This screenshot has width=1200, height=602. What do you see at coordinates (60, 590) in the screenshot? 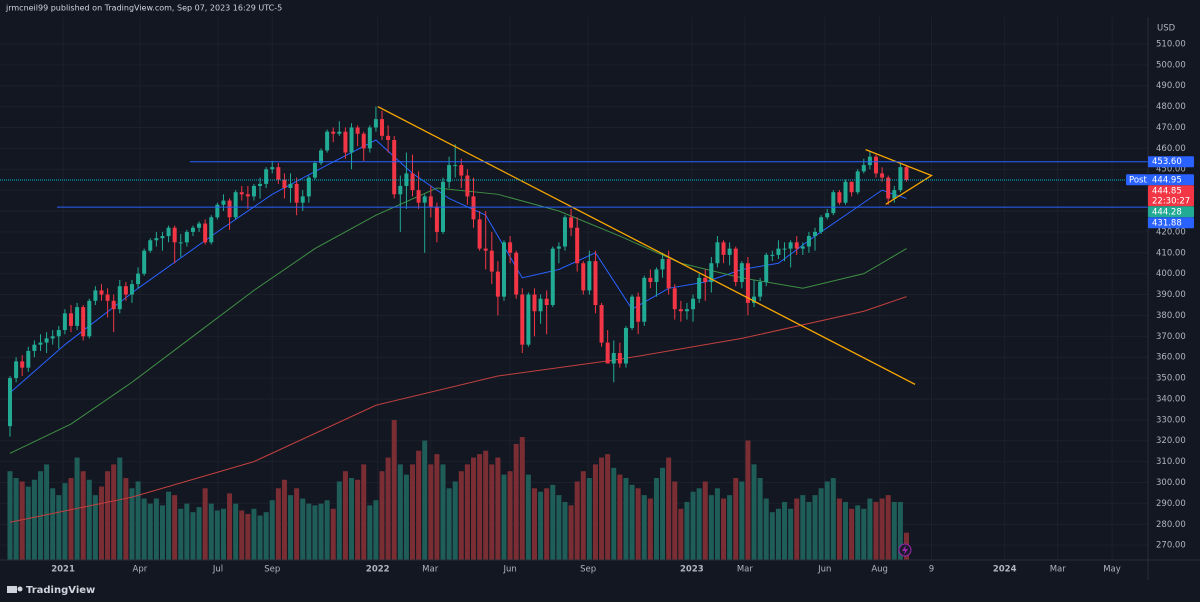
I see `footer-brand: TradingView` at bounding box center [60, 590].